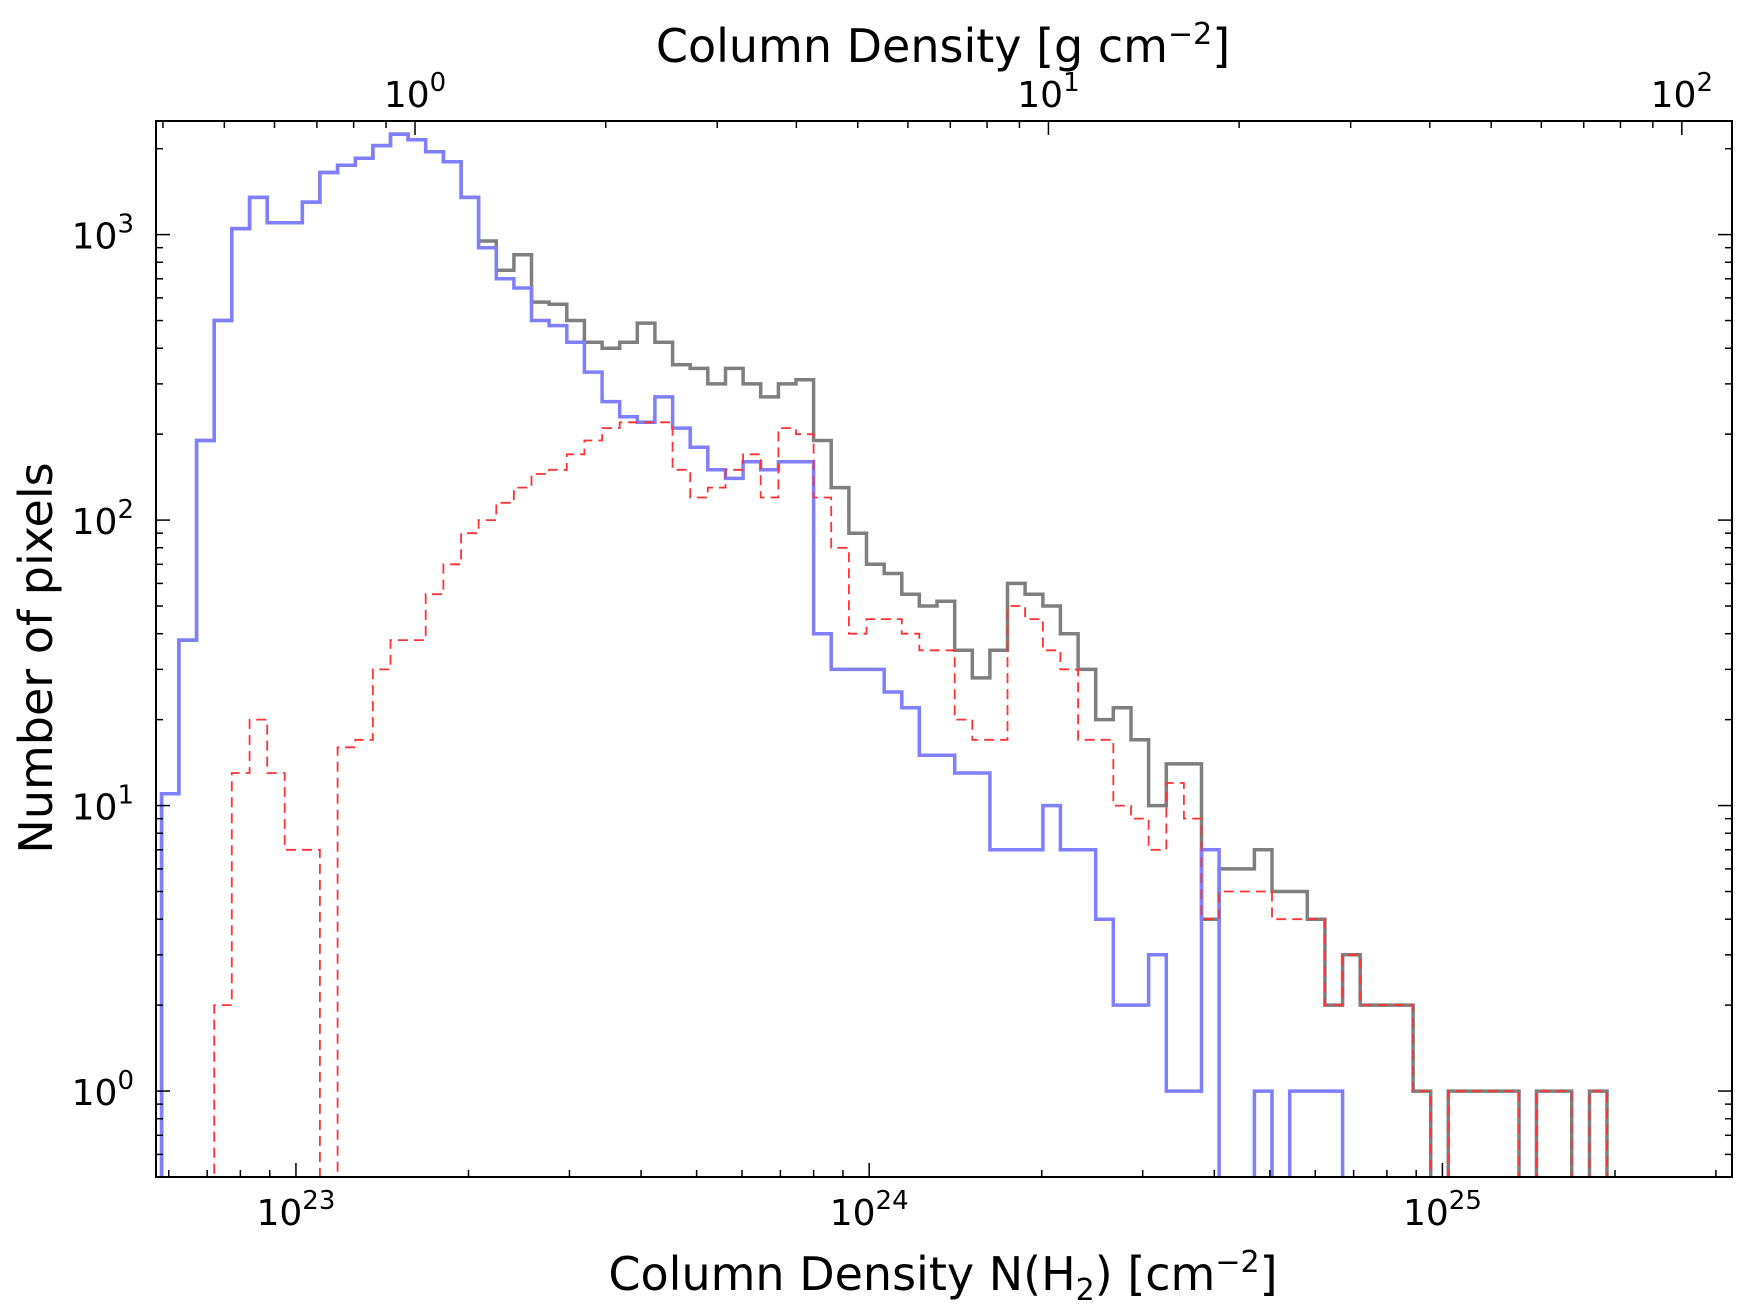 The image size is (1747, 1316). What do you see at coordinates (1442, 1210) in the screenshot?
I see `x-tick-label: 1025` at bounding box center [1442, 1210].